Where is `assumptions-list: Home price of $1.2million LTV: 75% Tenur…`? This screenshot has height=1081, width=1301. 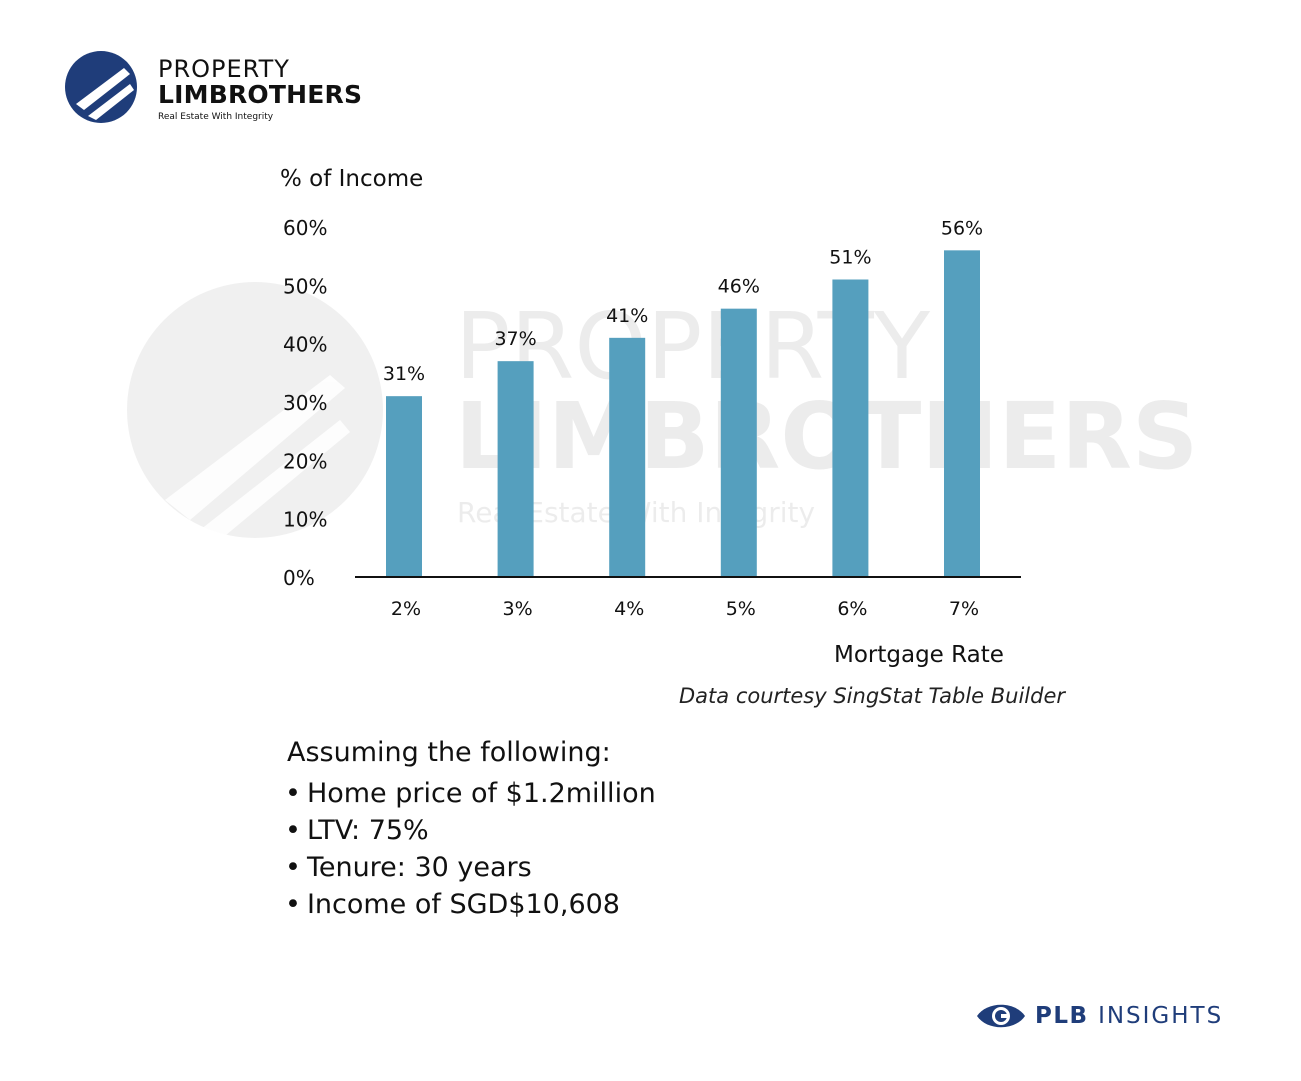
assumptions-list: Home price of $1.2million LTV: 75% Tenur… is located at coordinates (471, 849).